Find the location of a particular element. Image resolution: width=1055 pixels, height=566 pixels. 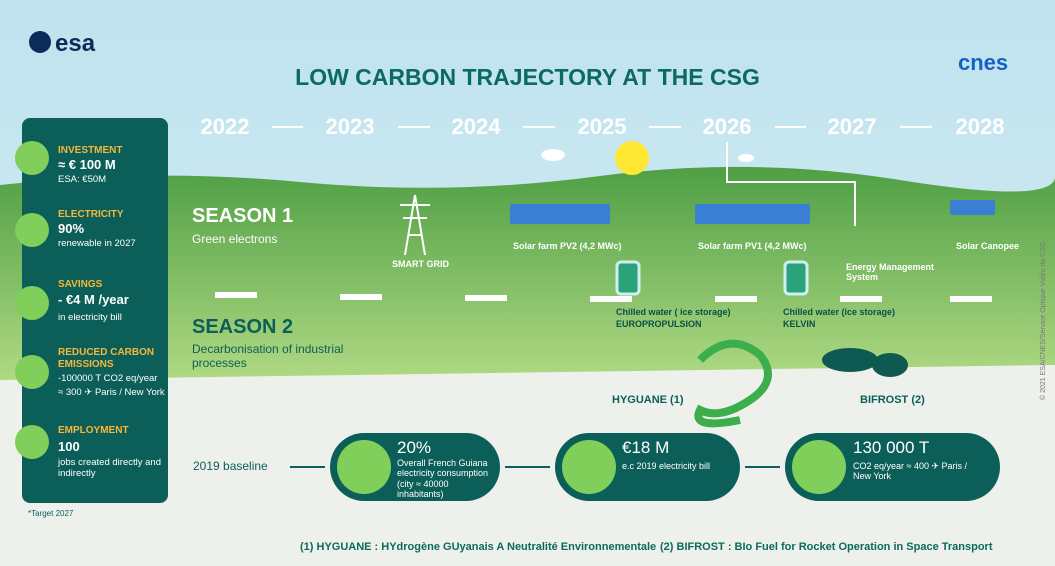

sidebar-value: 100 is located at coordinates (69, 446).